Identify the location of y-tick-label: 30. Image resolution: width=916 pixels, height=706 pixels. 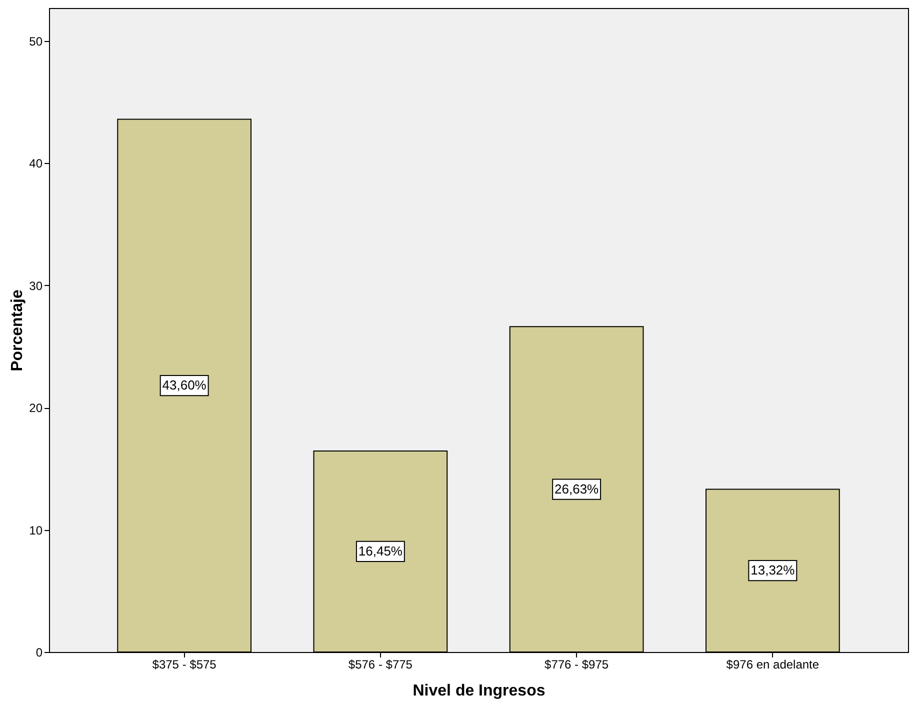
(36, 285).